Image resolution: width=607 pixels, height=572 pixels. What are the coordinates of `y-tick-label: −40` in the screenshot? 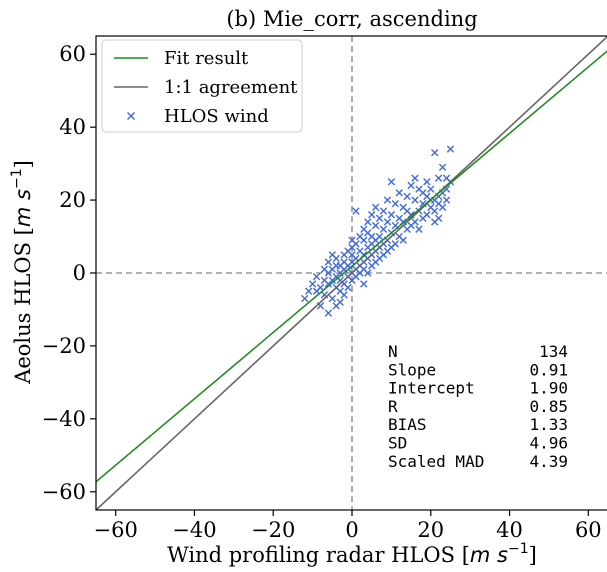 It's located at (64, 419).